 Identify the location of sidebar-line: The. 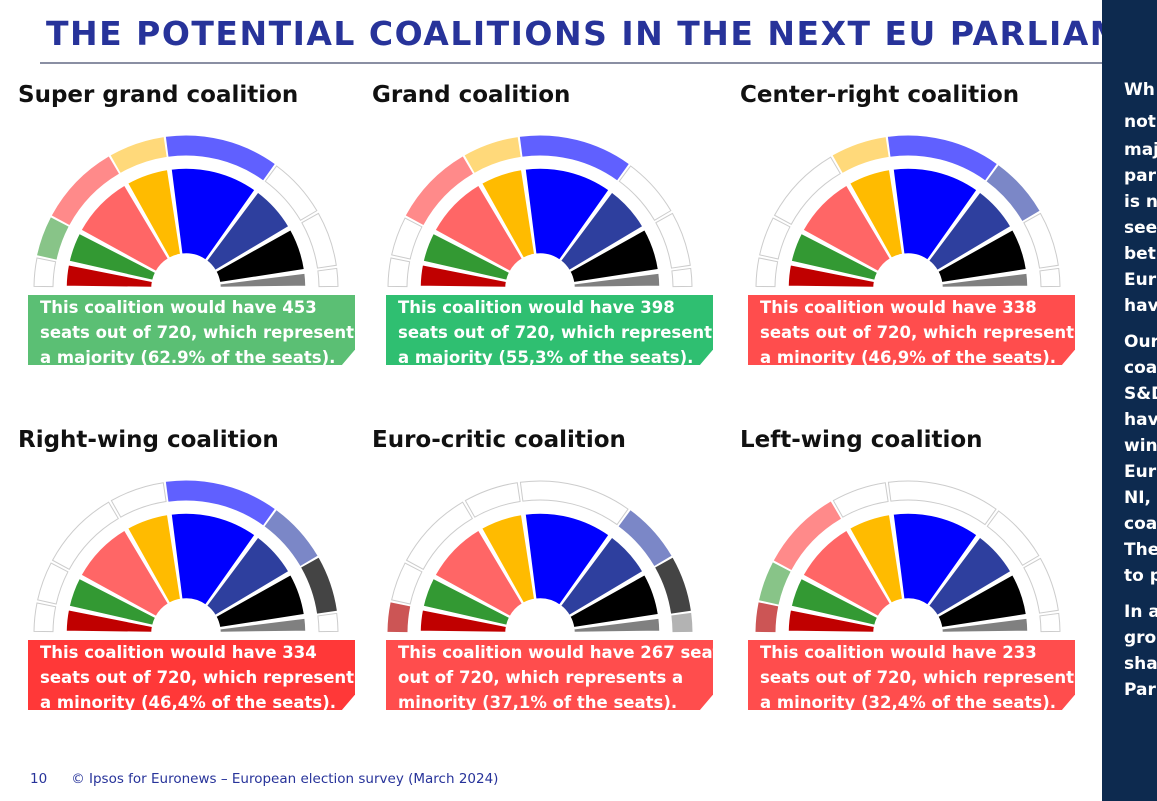
(1140, 550).